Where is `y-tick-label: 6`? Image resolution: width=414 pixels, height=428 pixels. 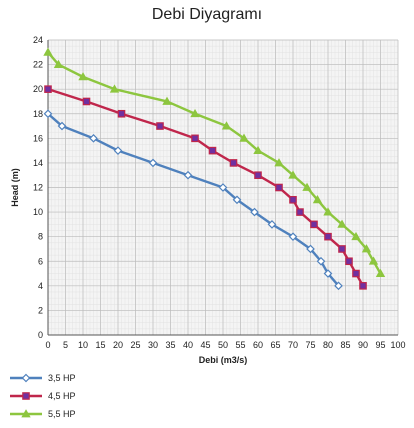 y-tick-label: 6 is located at coordinates (40, 261).